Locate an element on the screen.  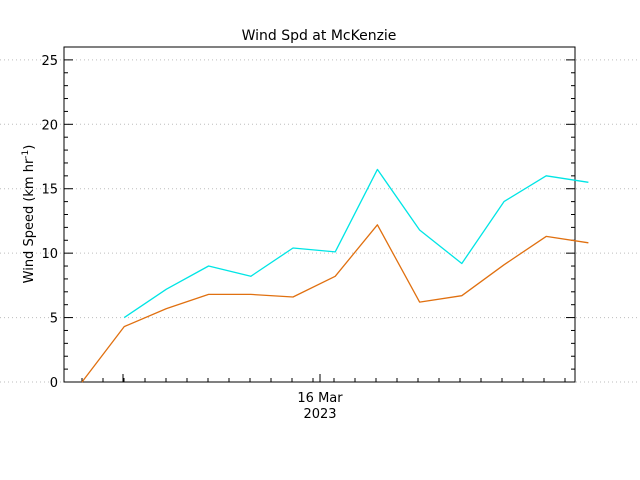
chart-title: Wind Spd at McKenzie is located at coordinates (319, 36).